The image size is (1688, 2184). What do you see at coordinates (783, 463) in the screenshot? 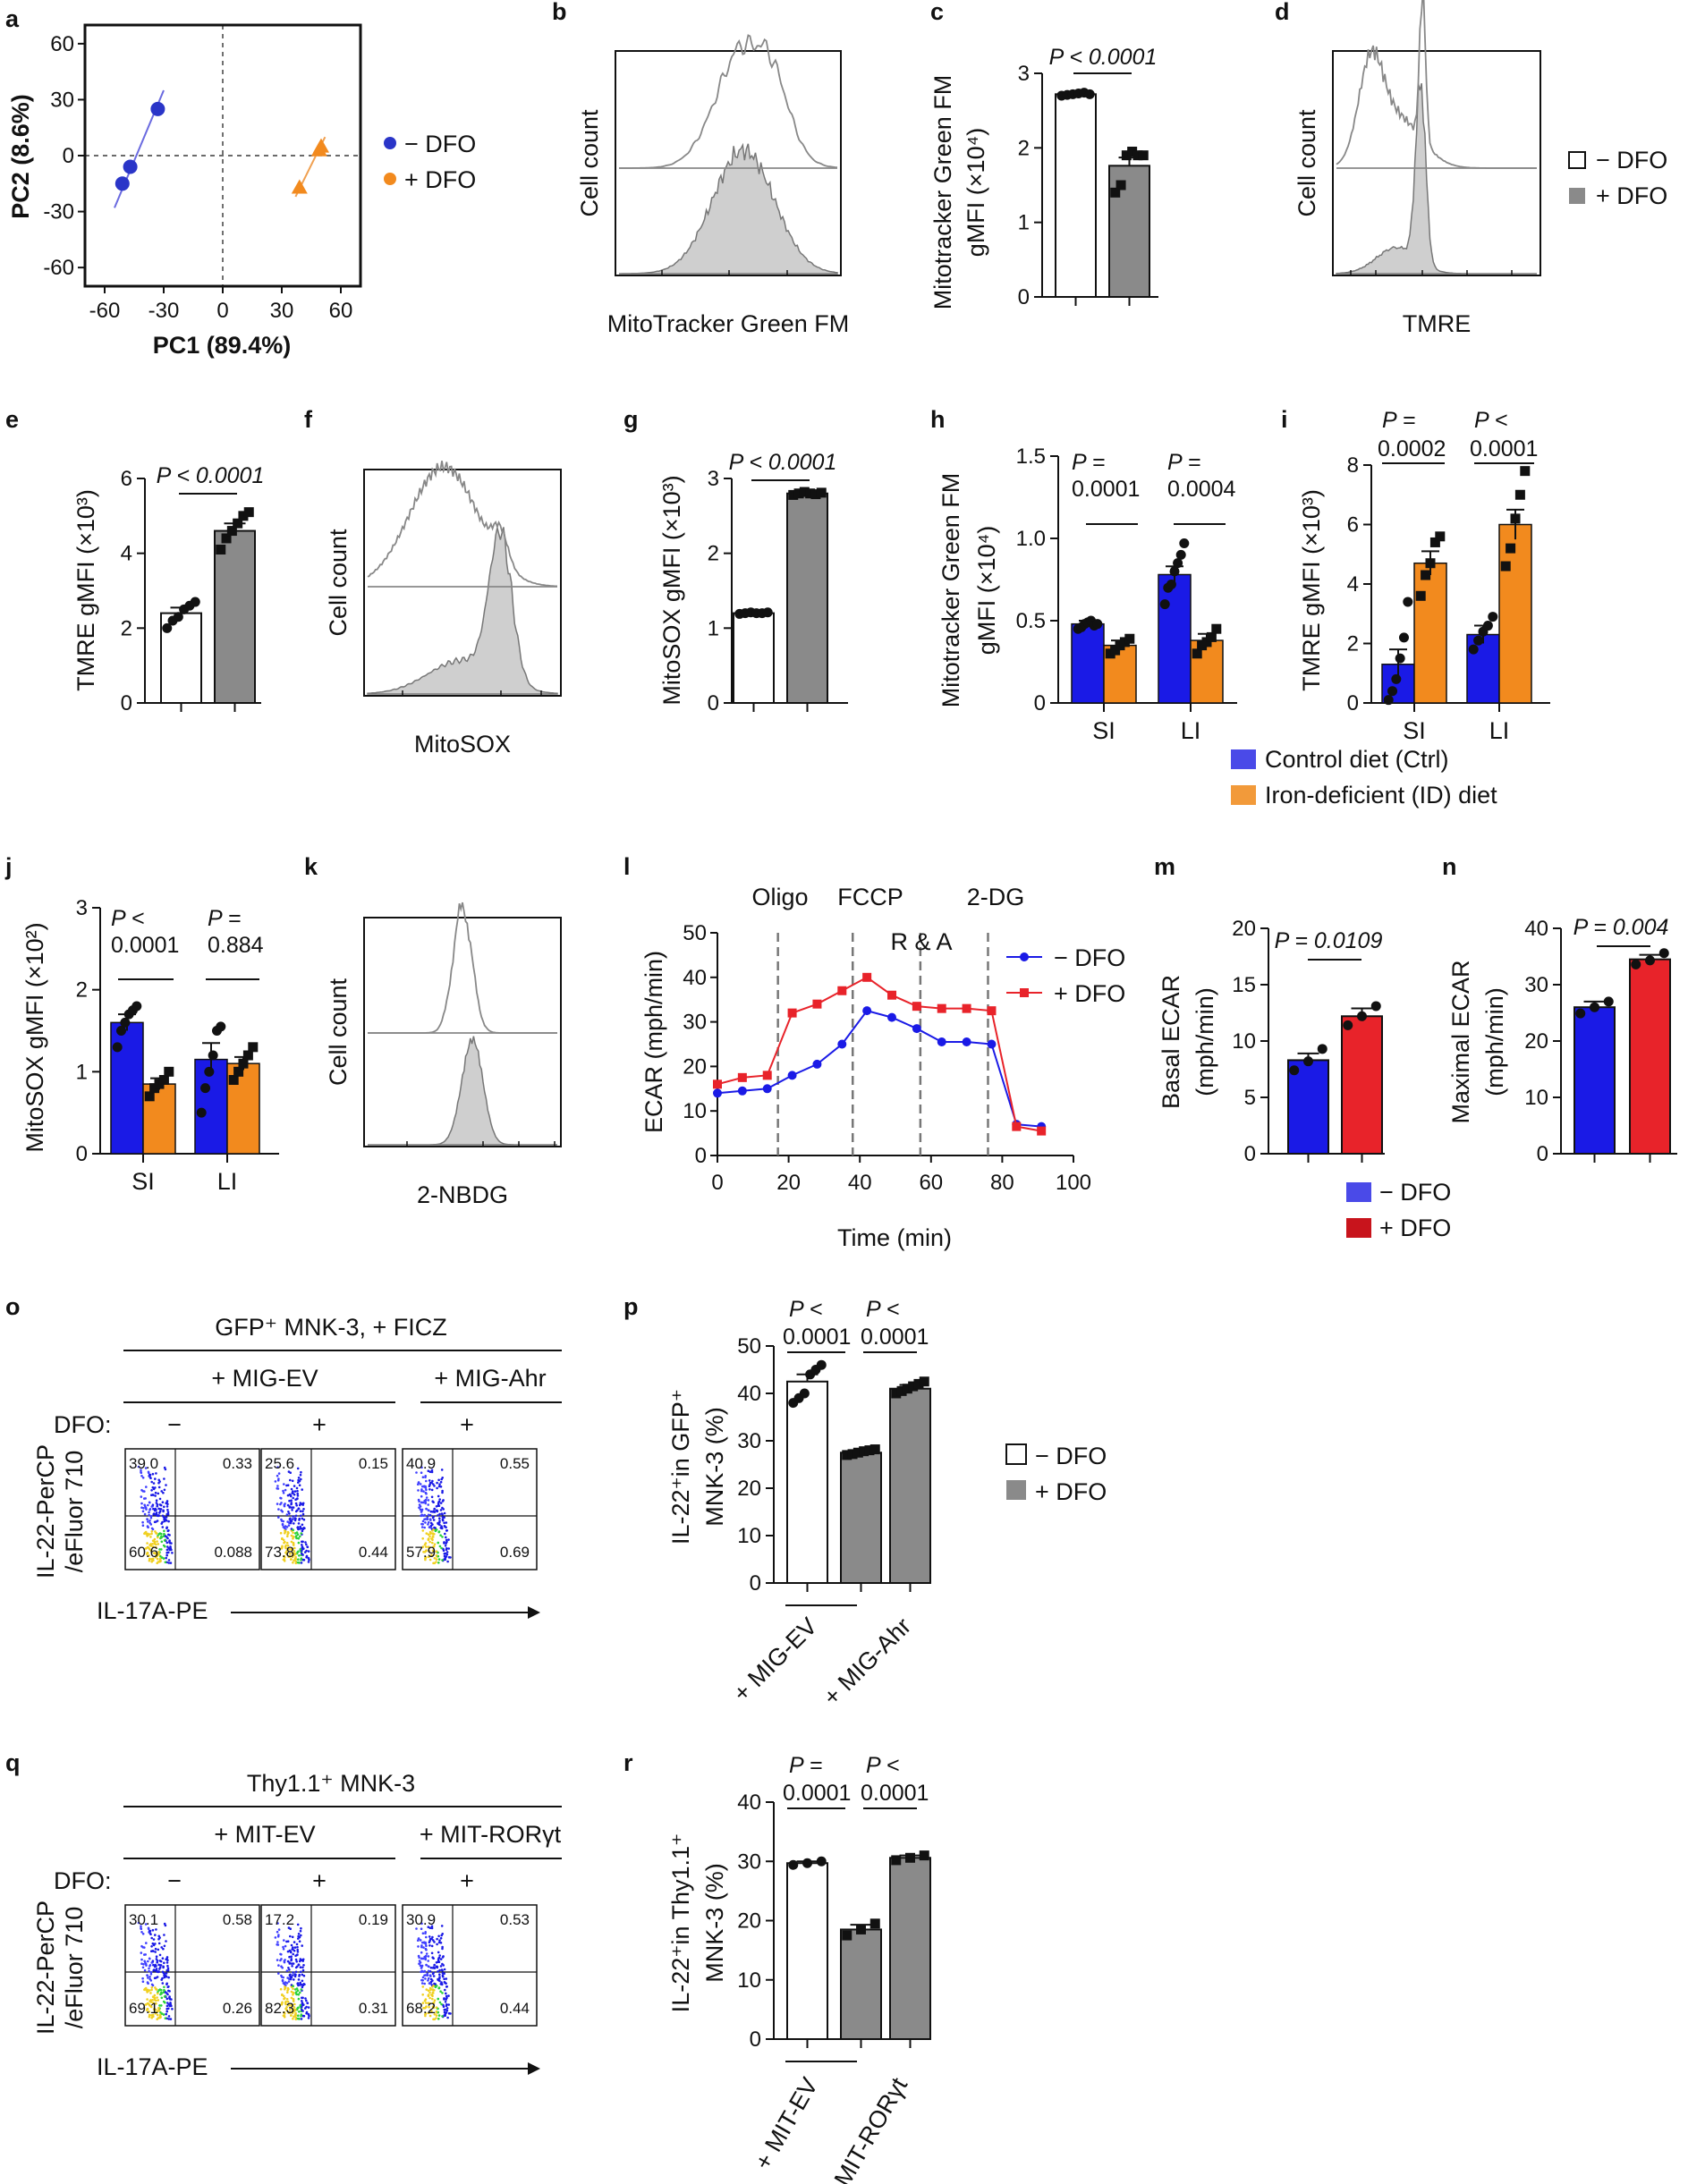
I see `p-value: P < 0.0001` at bounding box center [783, 463].